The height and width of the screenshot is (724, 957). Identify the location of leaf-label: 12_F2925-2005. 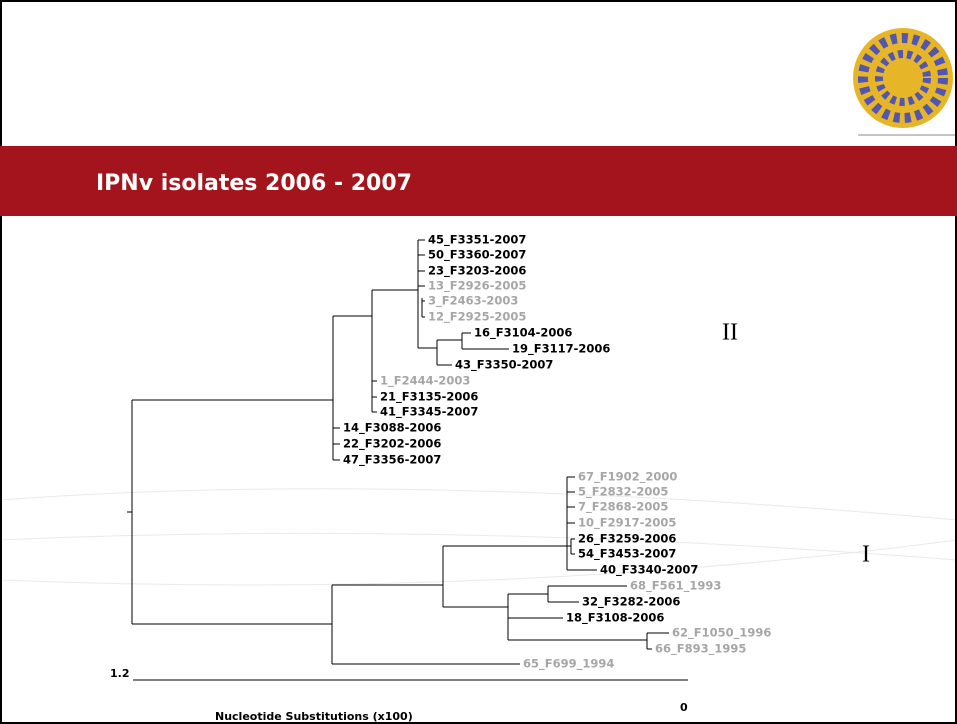
(477, 317).